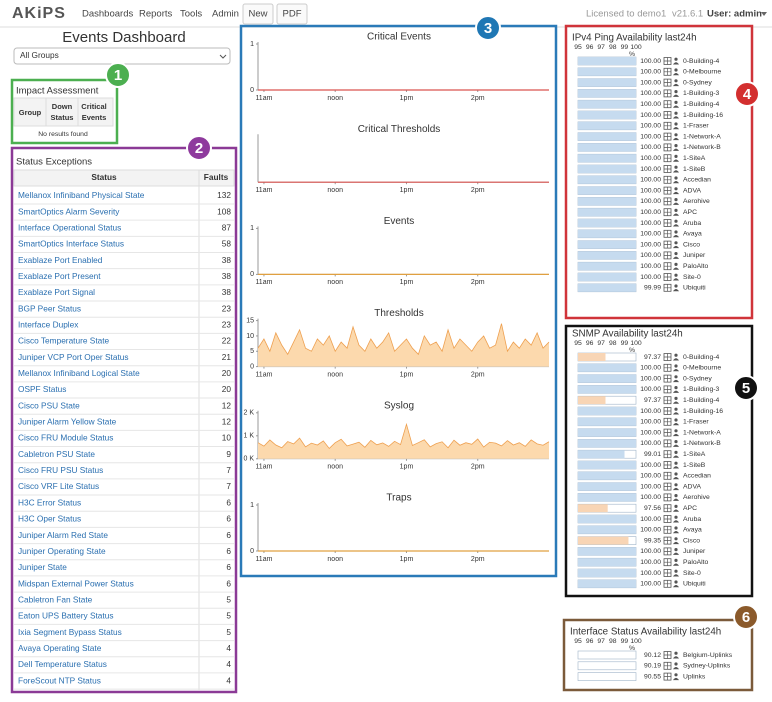  I want to click on status-link: Juniper Alarm Yellow State, so click(67, 422).